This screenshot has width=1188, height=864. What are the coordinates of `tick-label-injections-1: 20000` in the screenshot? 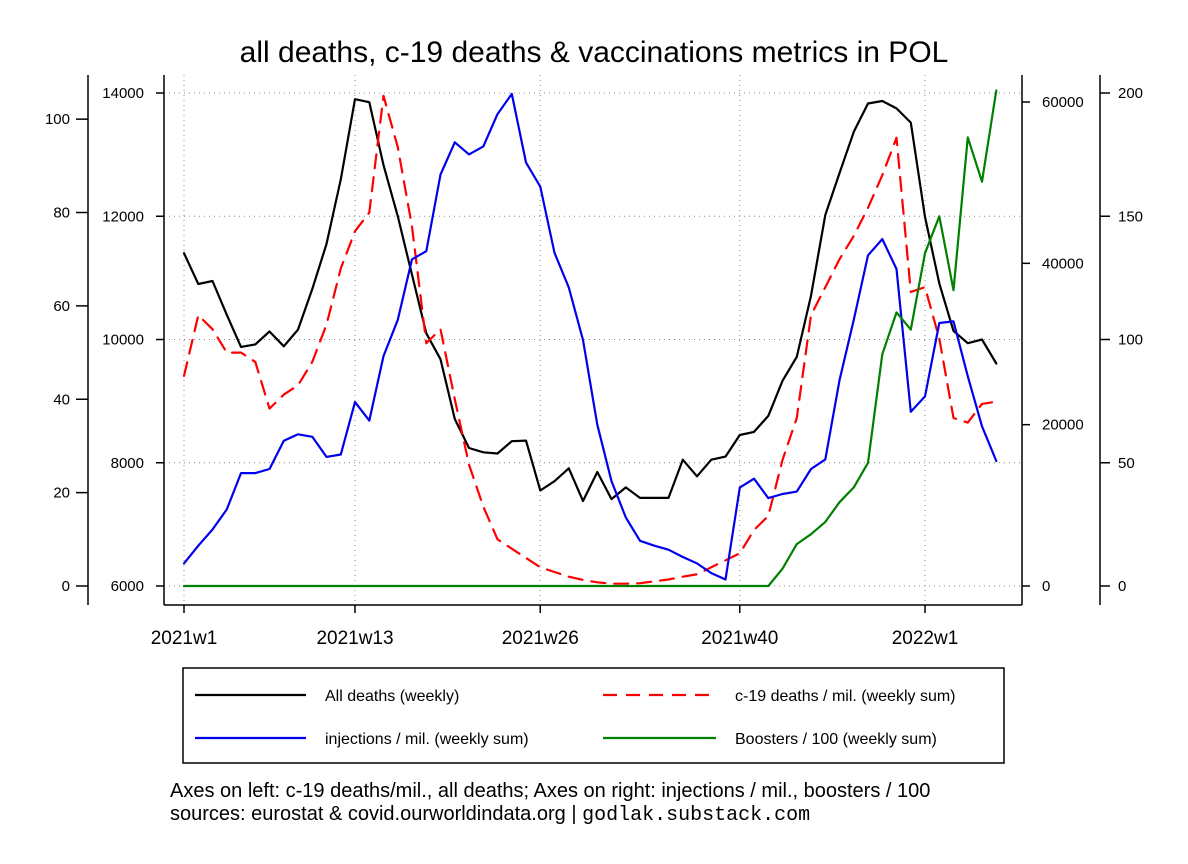 It's located at (1063, 425).